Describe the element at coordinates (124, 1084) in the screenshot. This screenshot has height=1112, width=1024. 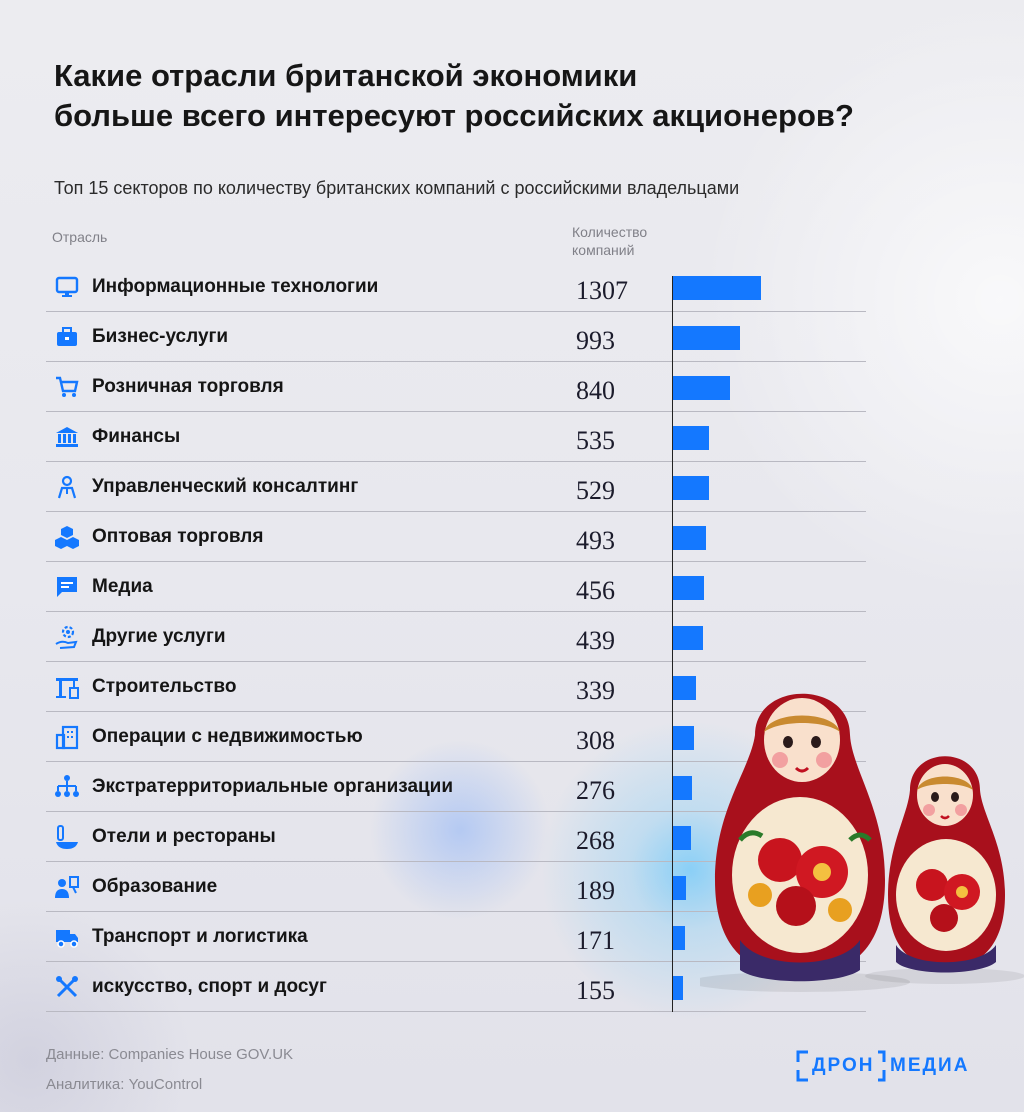
I see `footer-analytics: Аналитика: YouControl` at that location.